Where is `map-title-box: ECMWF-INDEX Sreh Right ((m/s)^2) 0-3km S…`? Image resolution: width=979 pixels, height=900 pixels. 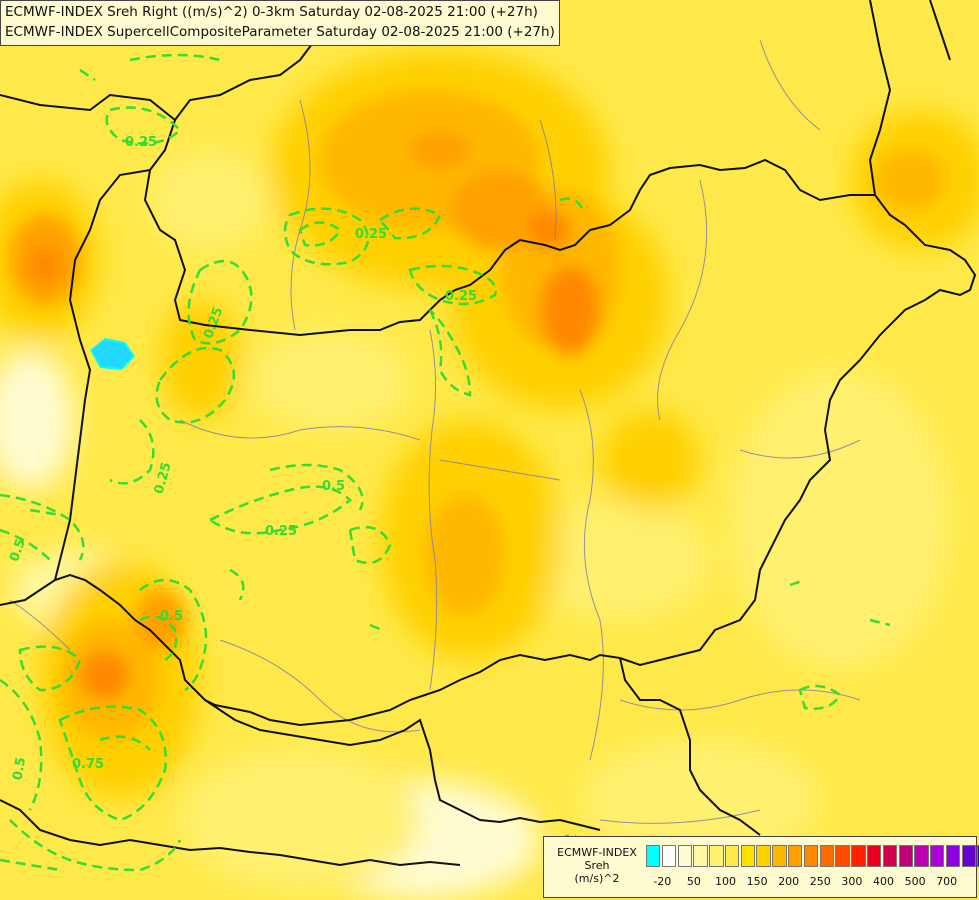 map-title-box: ECMWF-INDEX Sreh Right ((m/s)^2) 0-3km S… is located at coordinates (280, 23).